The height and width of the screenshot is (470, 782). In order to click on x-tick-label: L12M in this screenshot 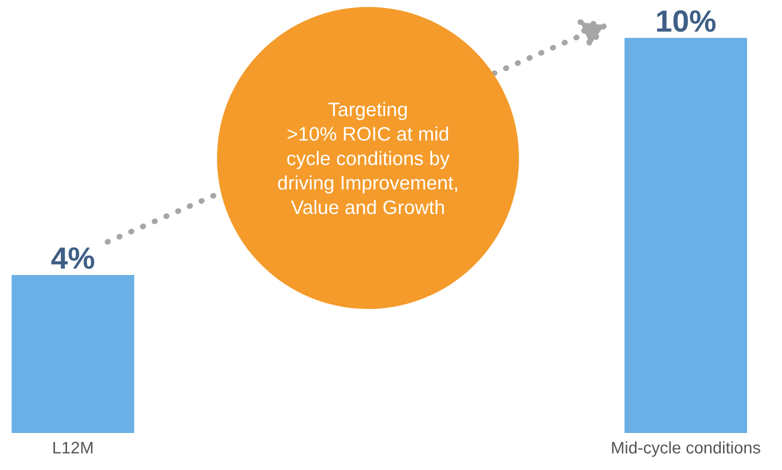, I will do `click(72, 448)`.